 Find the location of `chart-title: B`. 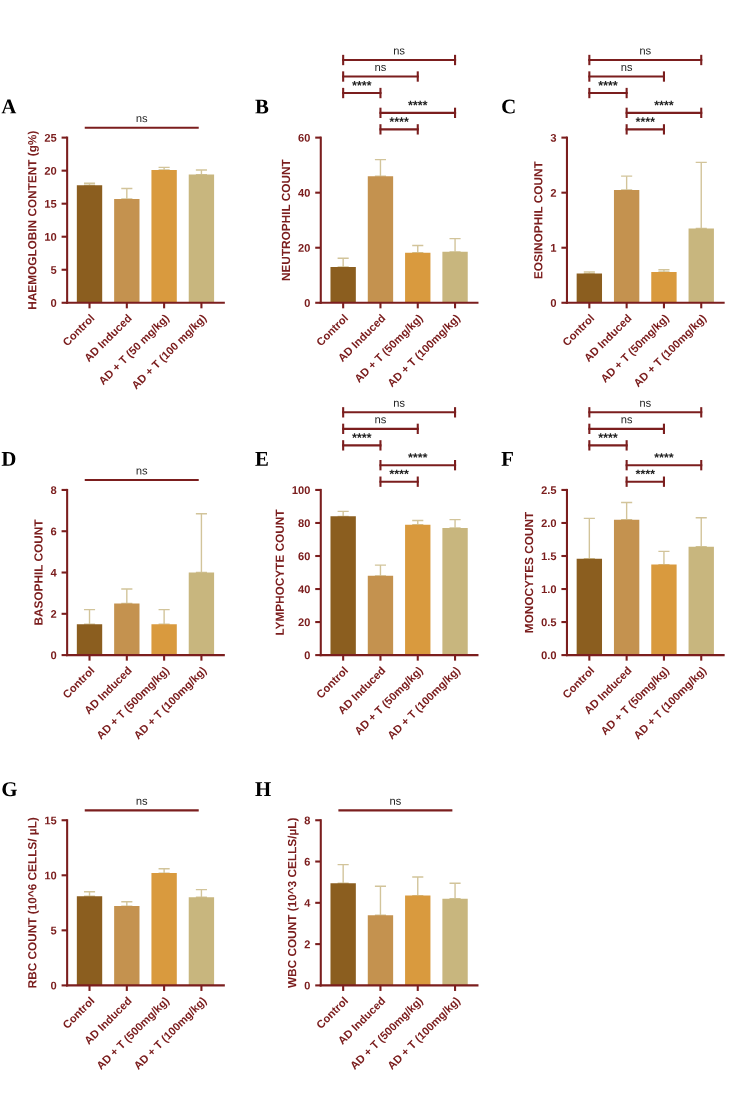

chart-title: B is located at coordinates (262, 106).